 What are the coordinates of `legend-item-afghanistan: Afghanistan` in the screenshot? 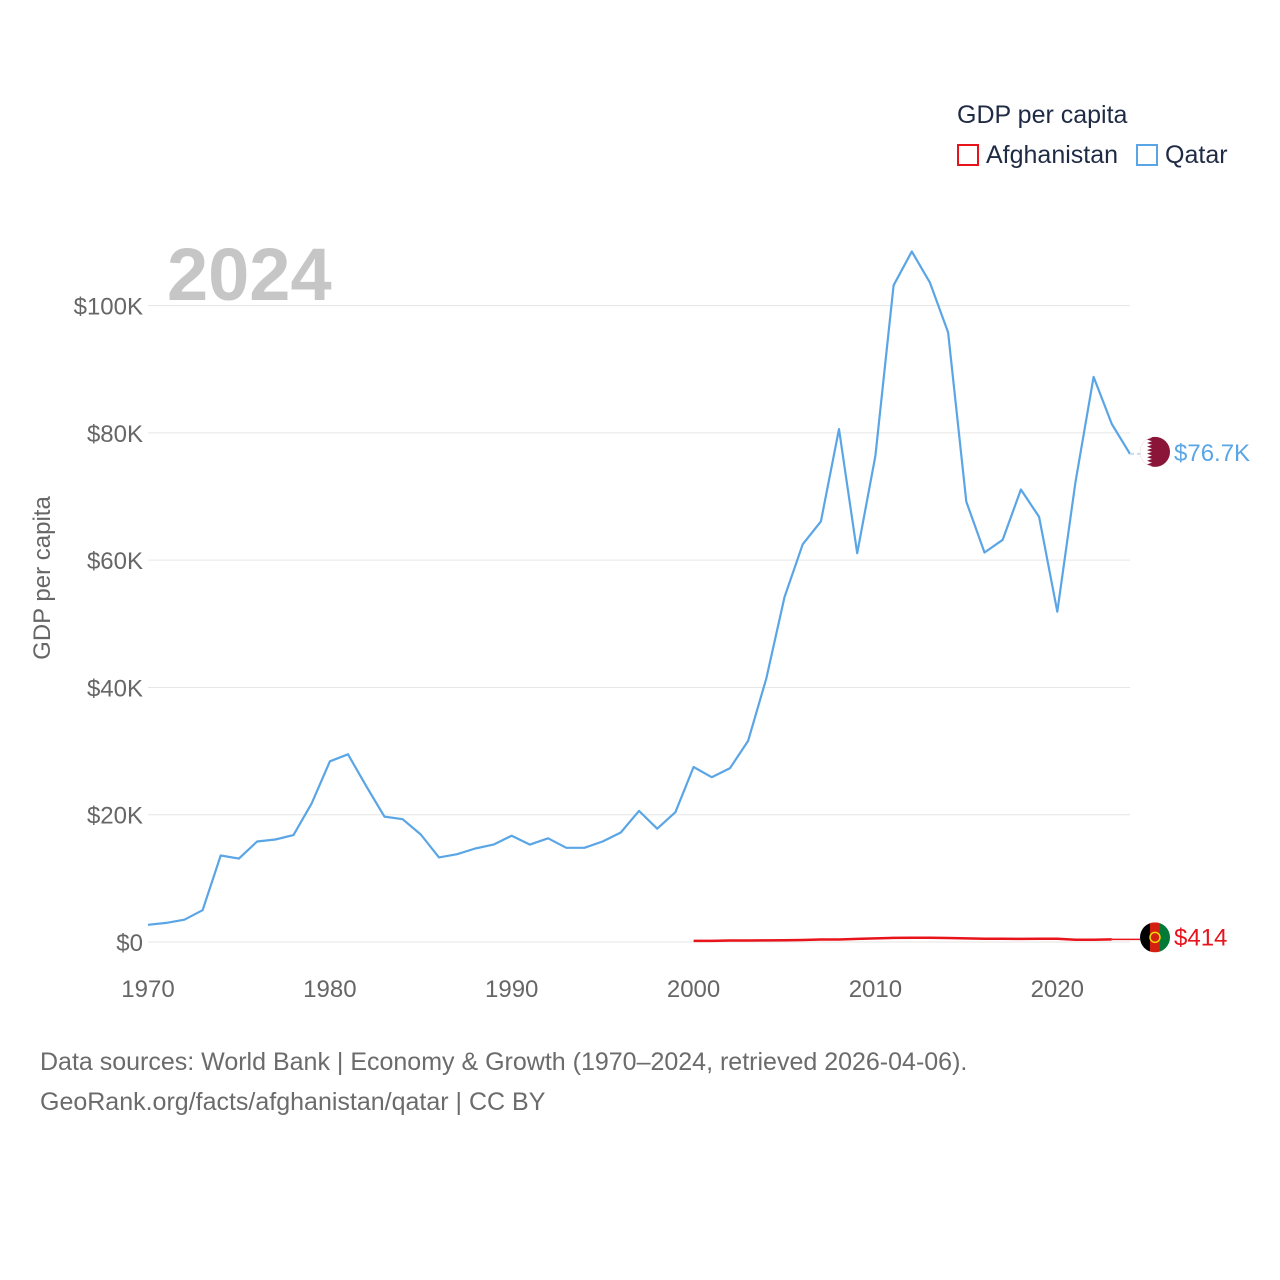 It's located at (1037, 155).